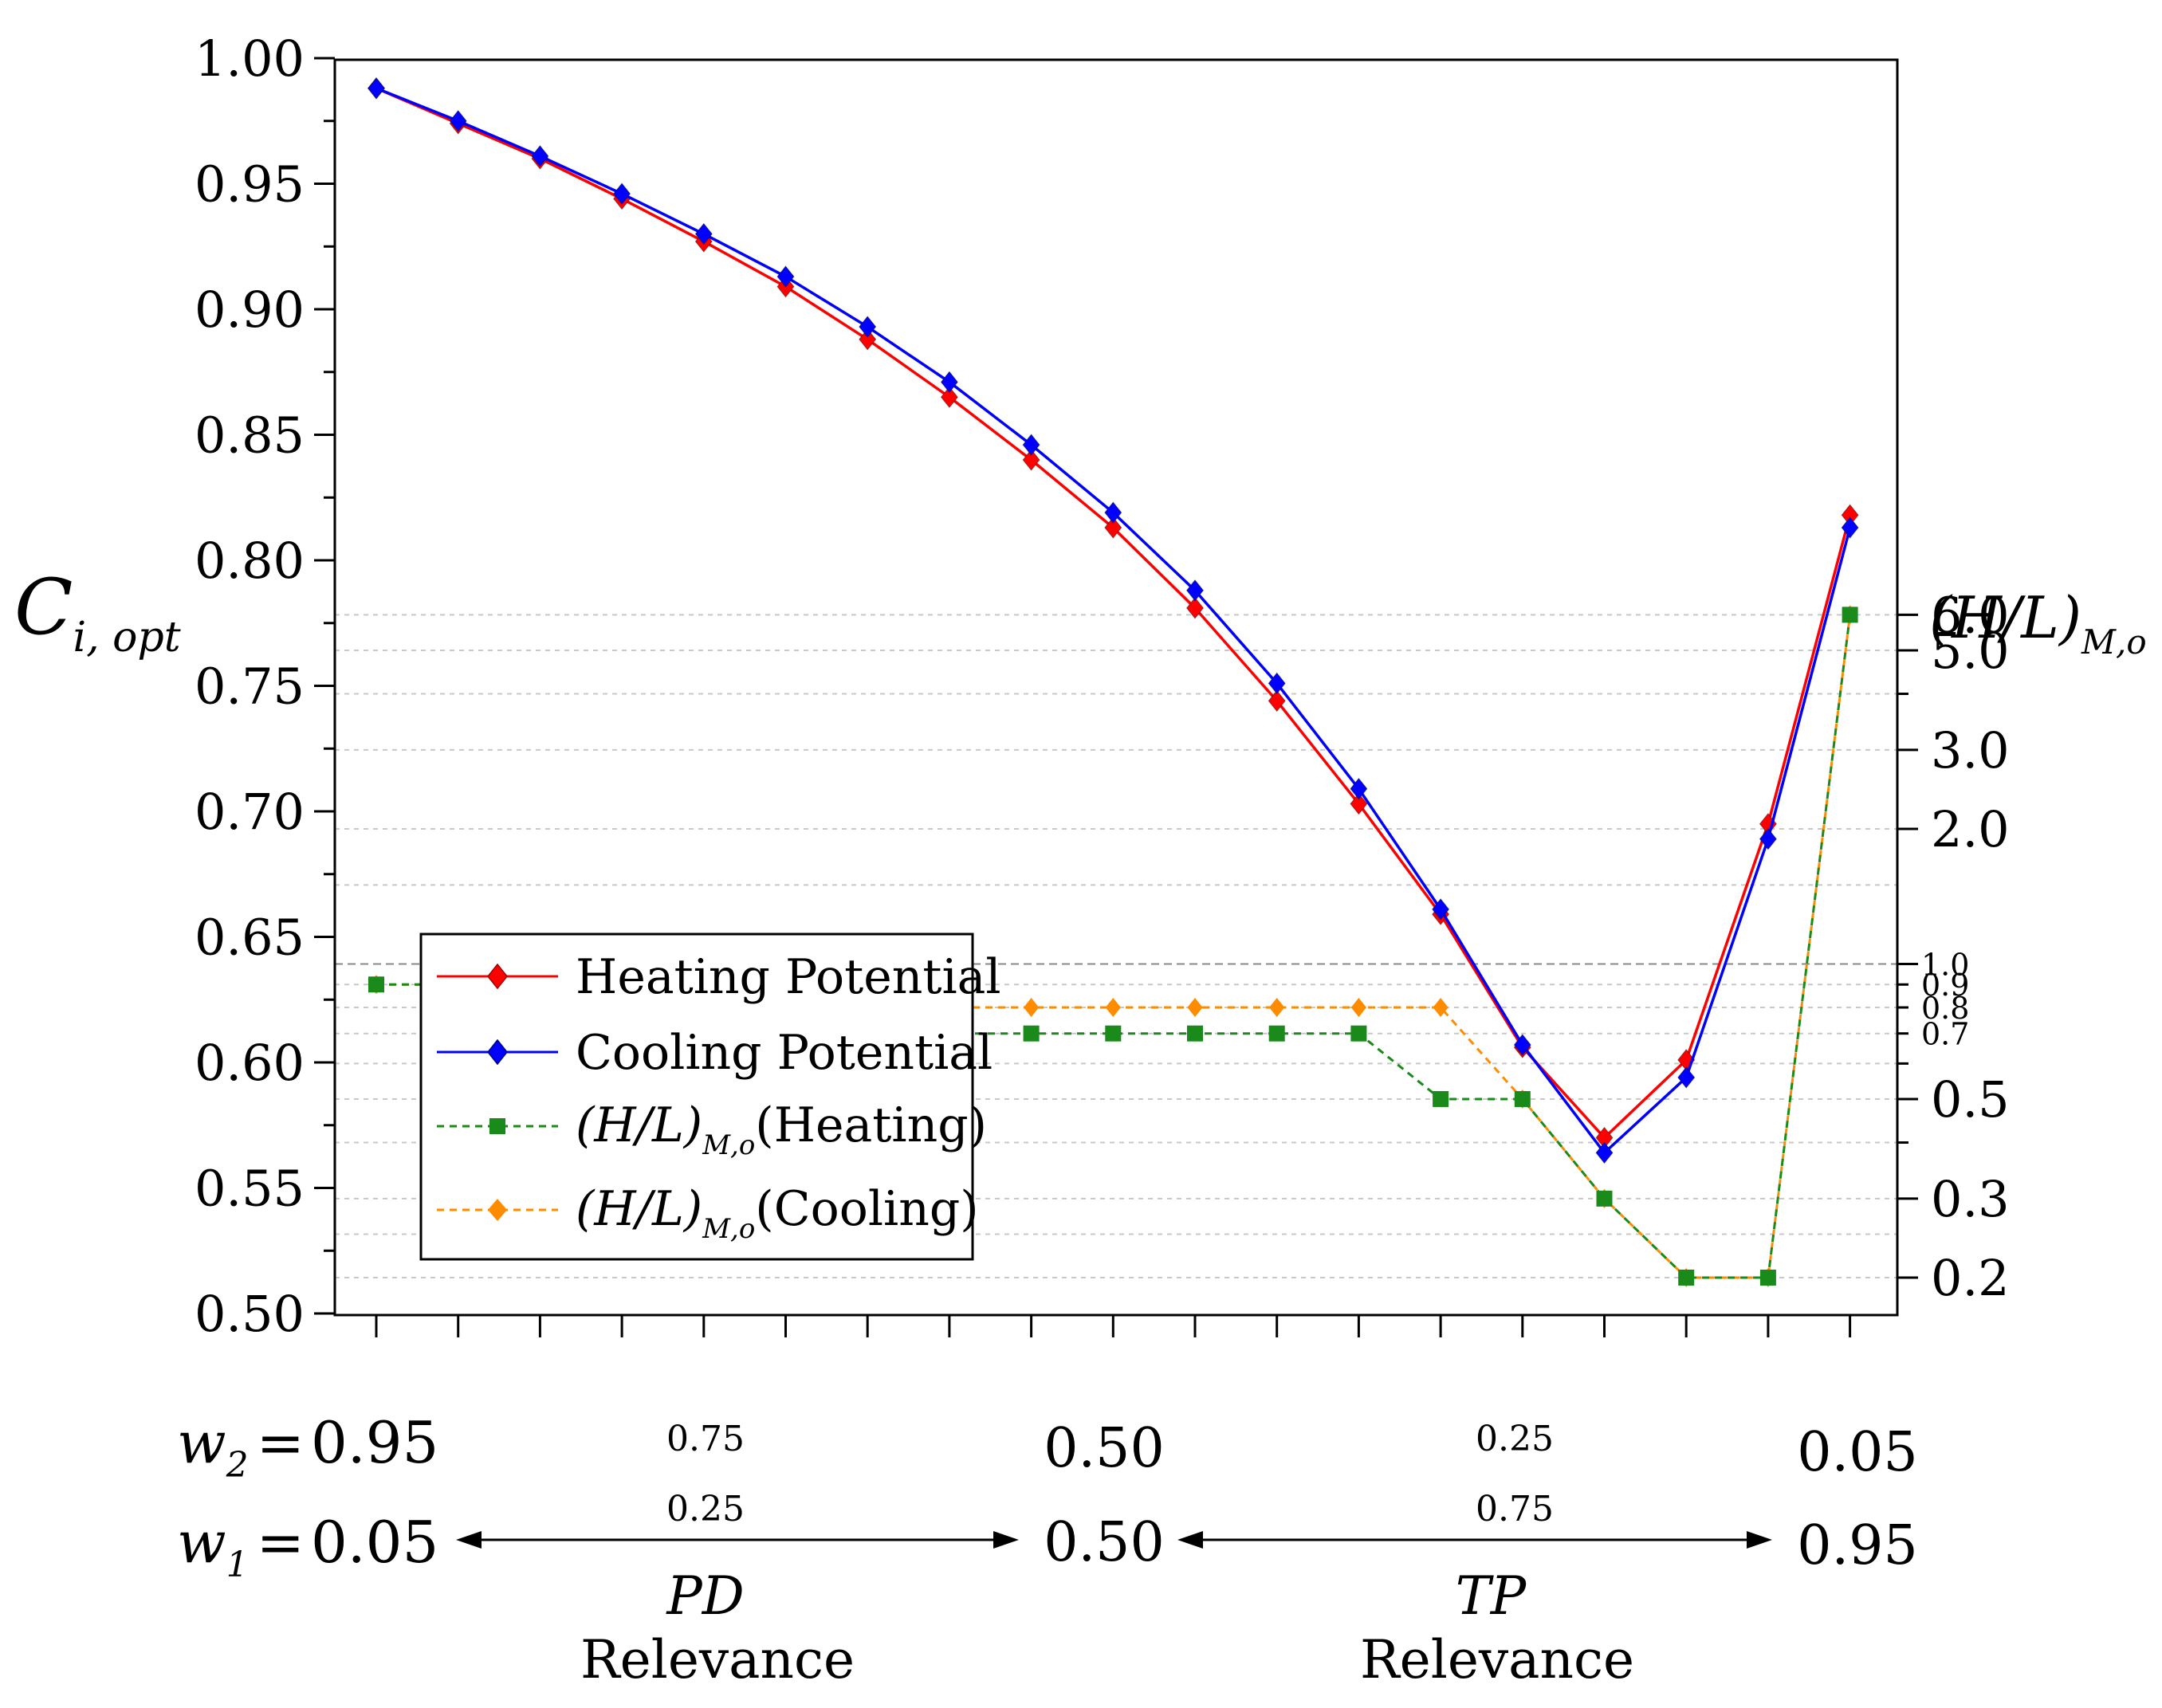 The image size is (2162, 1708). I want to click on w1-q3-label: 0.75, so click(1515, 1509).